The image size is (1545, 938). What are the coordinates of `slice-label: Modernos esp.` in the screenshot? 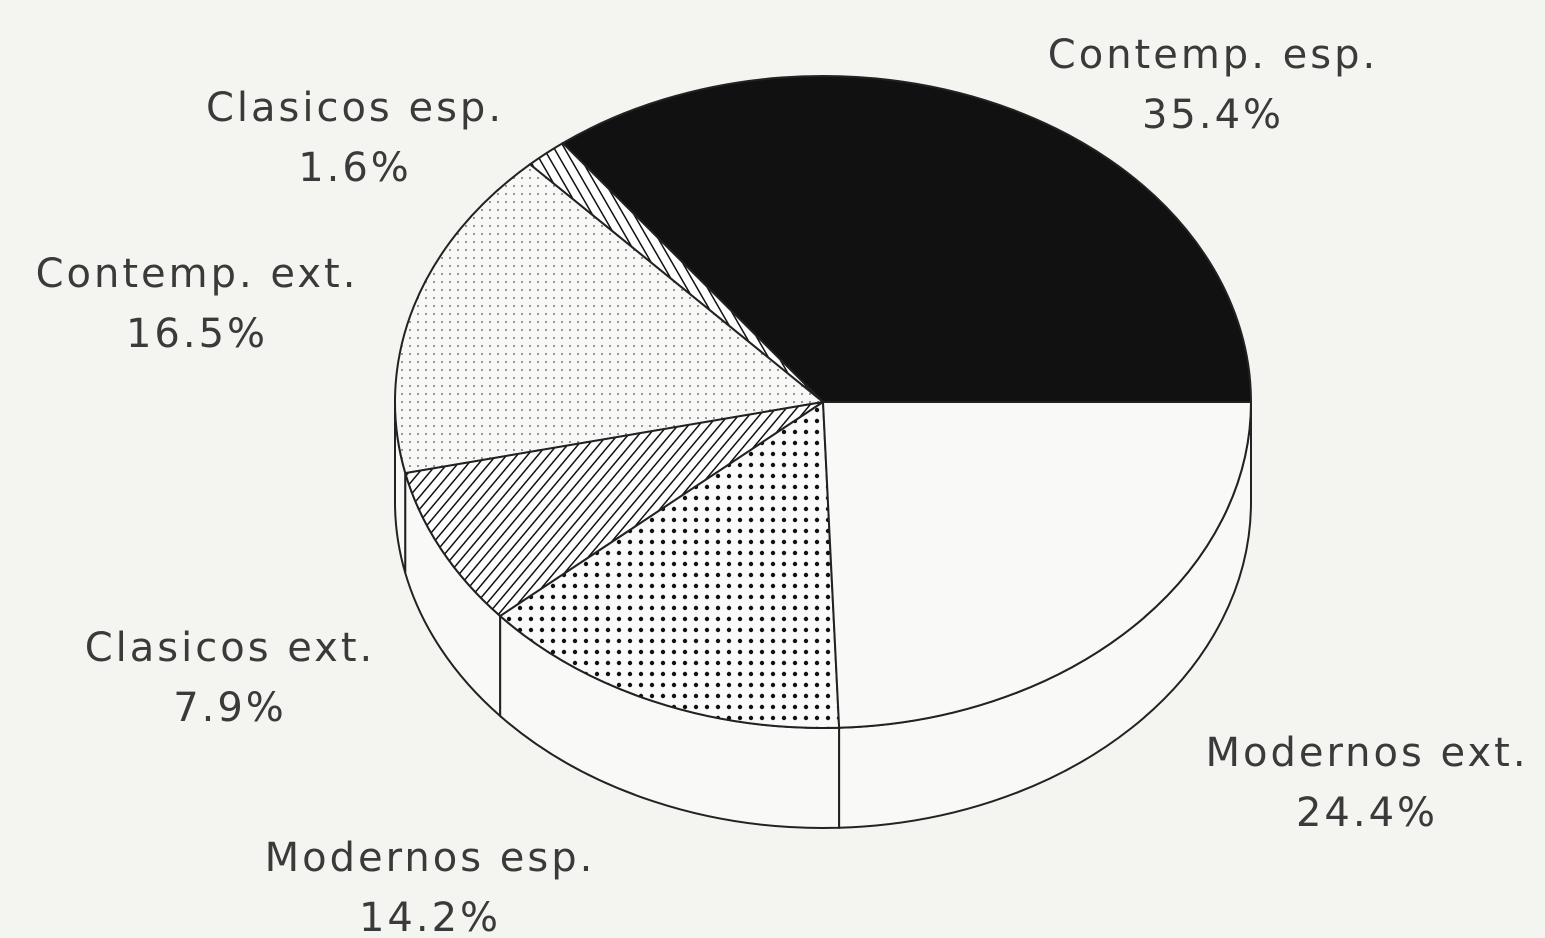 It's located at (430, 858).